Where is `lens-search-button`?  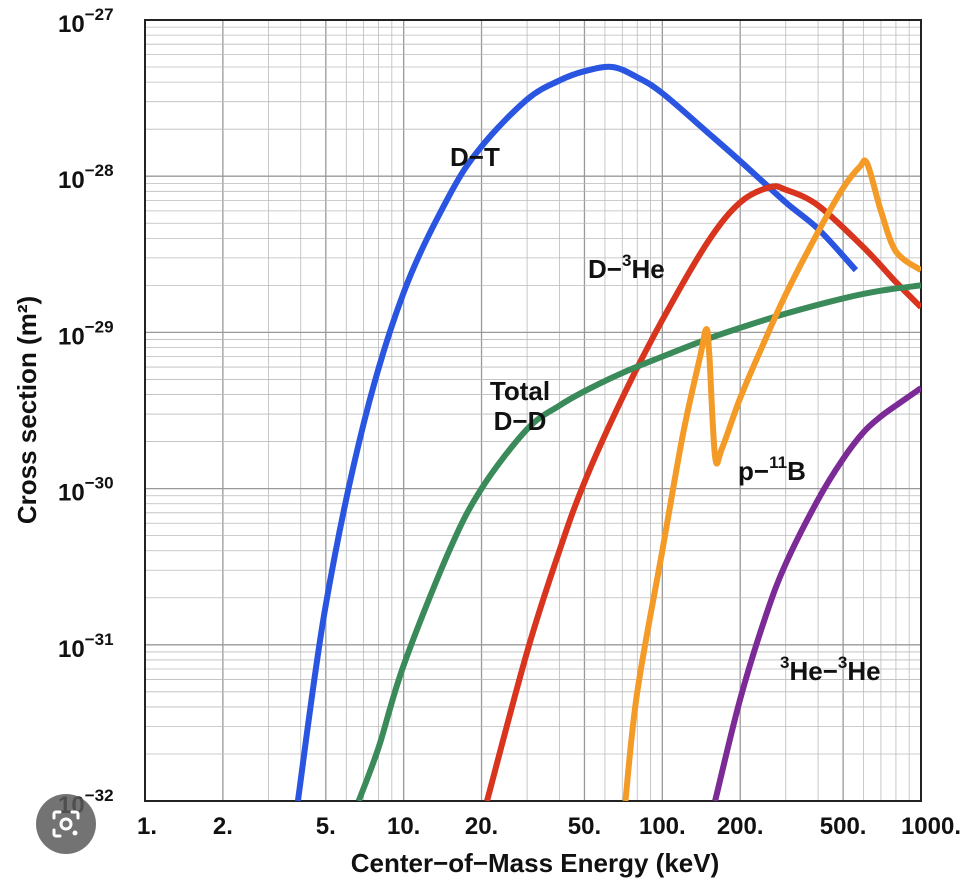 lens-search-button is located at coordinates (66, 824).